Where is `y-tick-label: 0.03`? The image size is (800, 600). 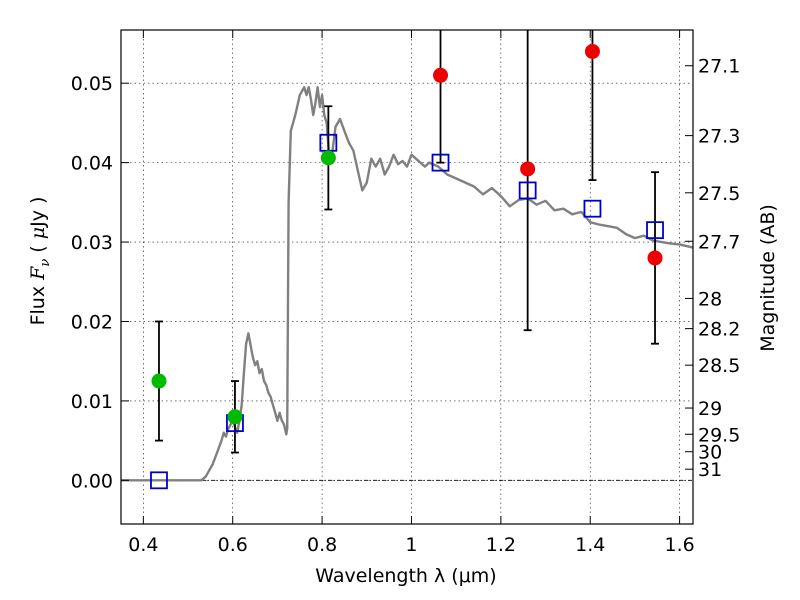 y-tick-label: 0.03 is located at coordinates (92, 243).